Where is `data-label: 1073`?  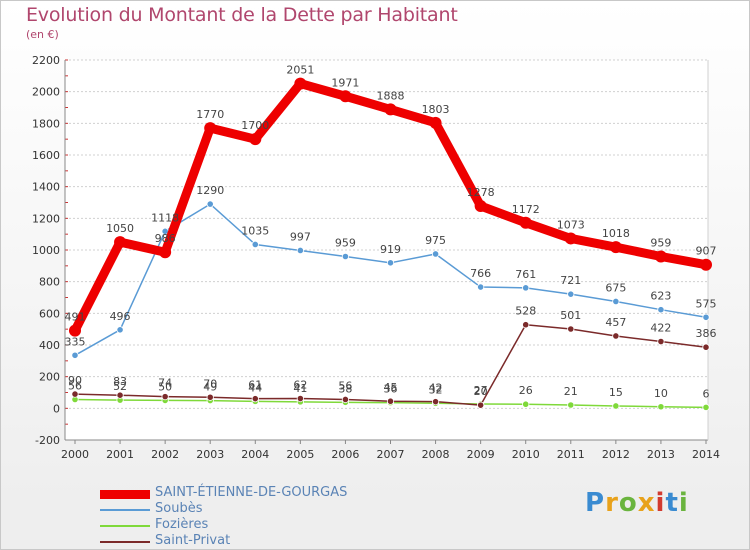
data-label: 1073 is located at coordinates (571, 224).